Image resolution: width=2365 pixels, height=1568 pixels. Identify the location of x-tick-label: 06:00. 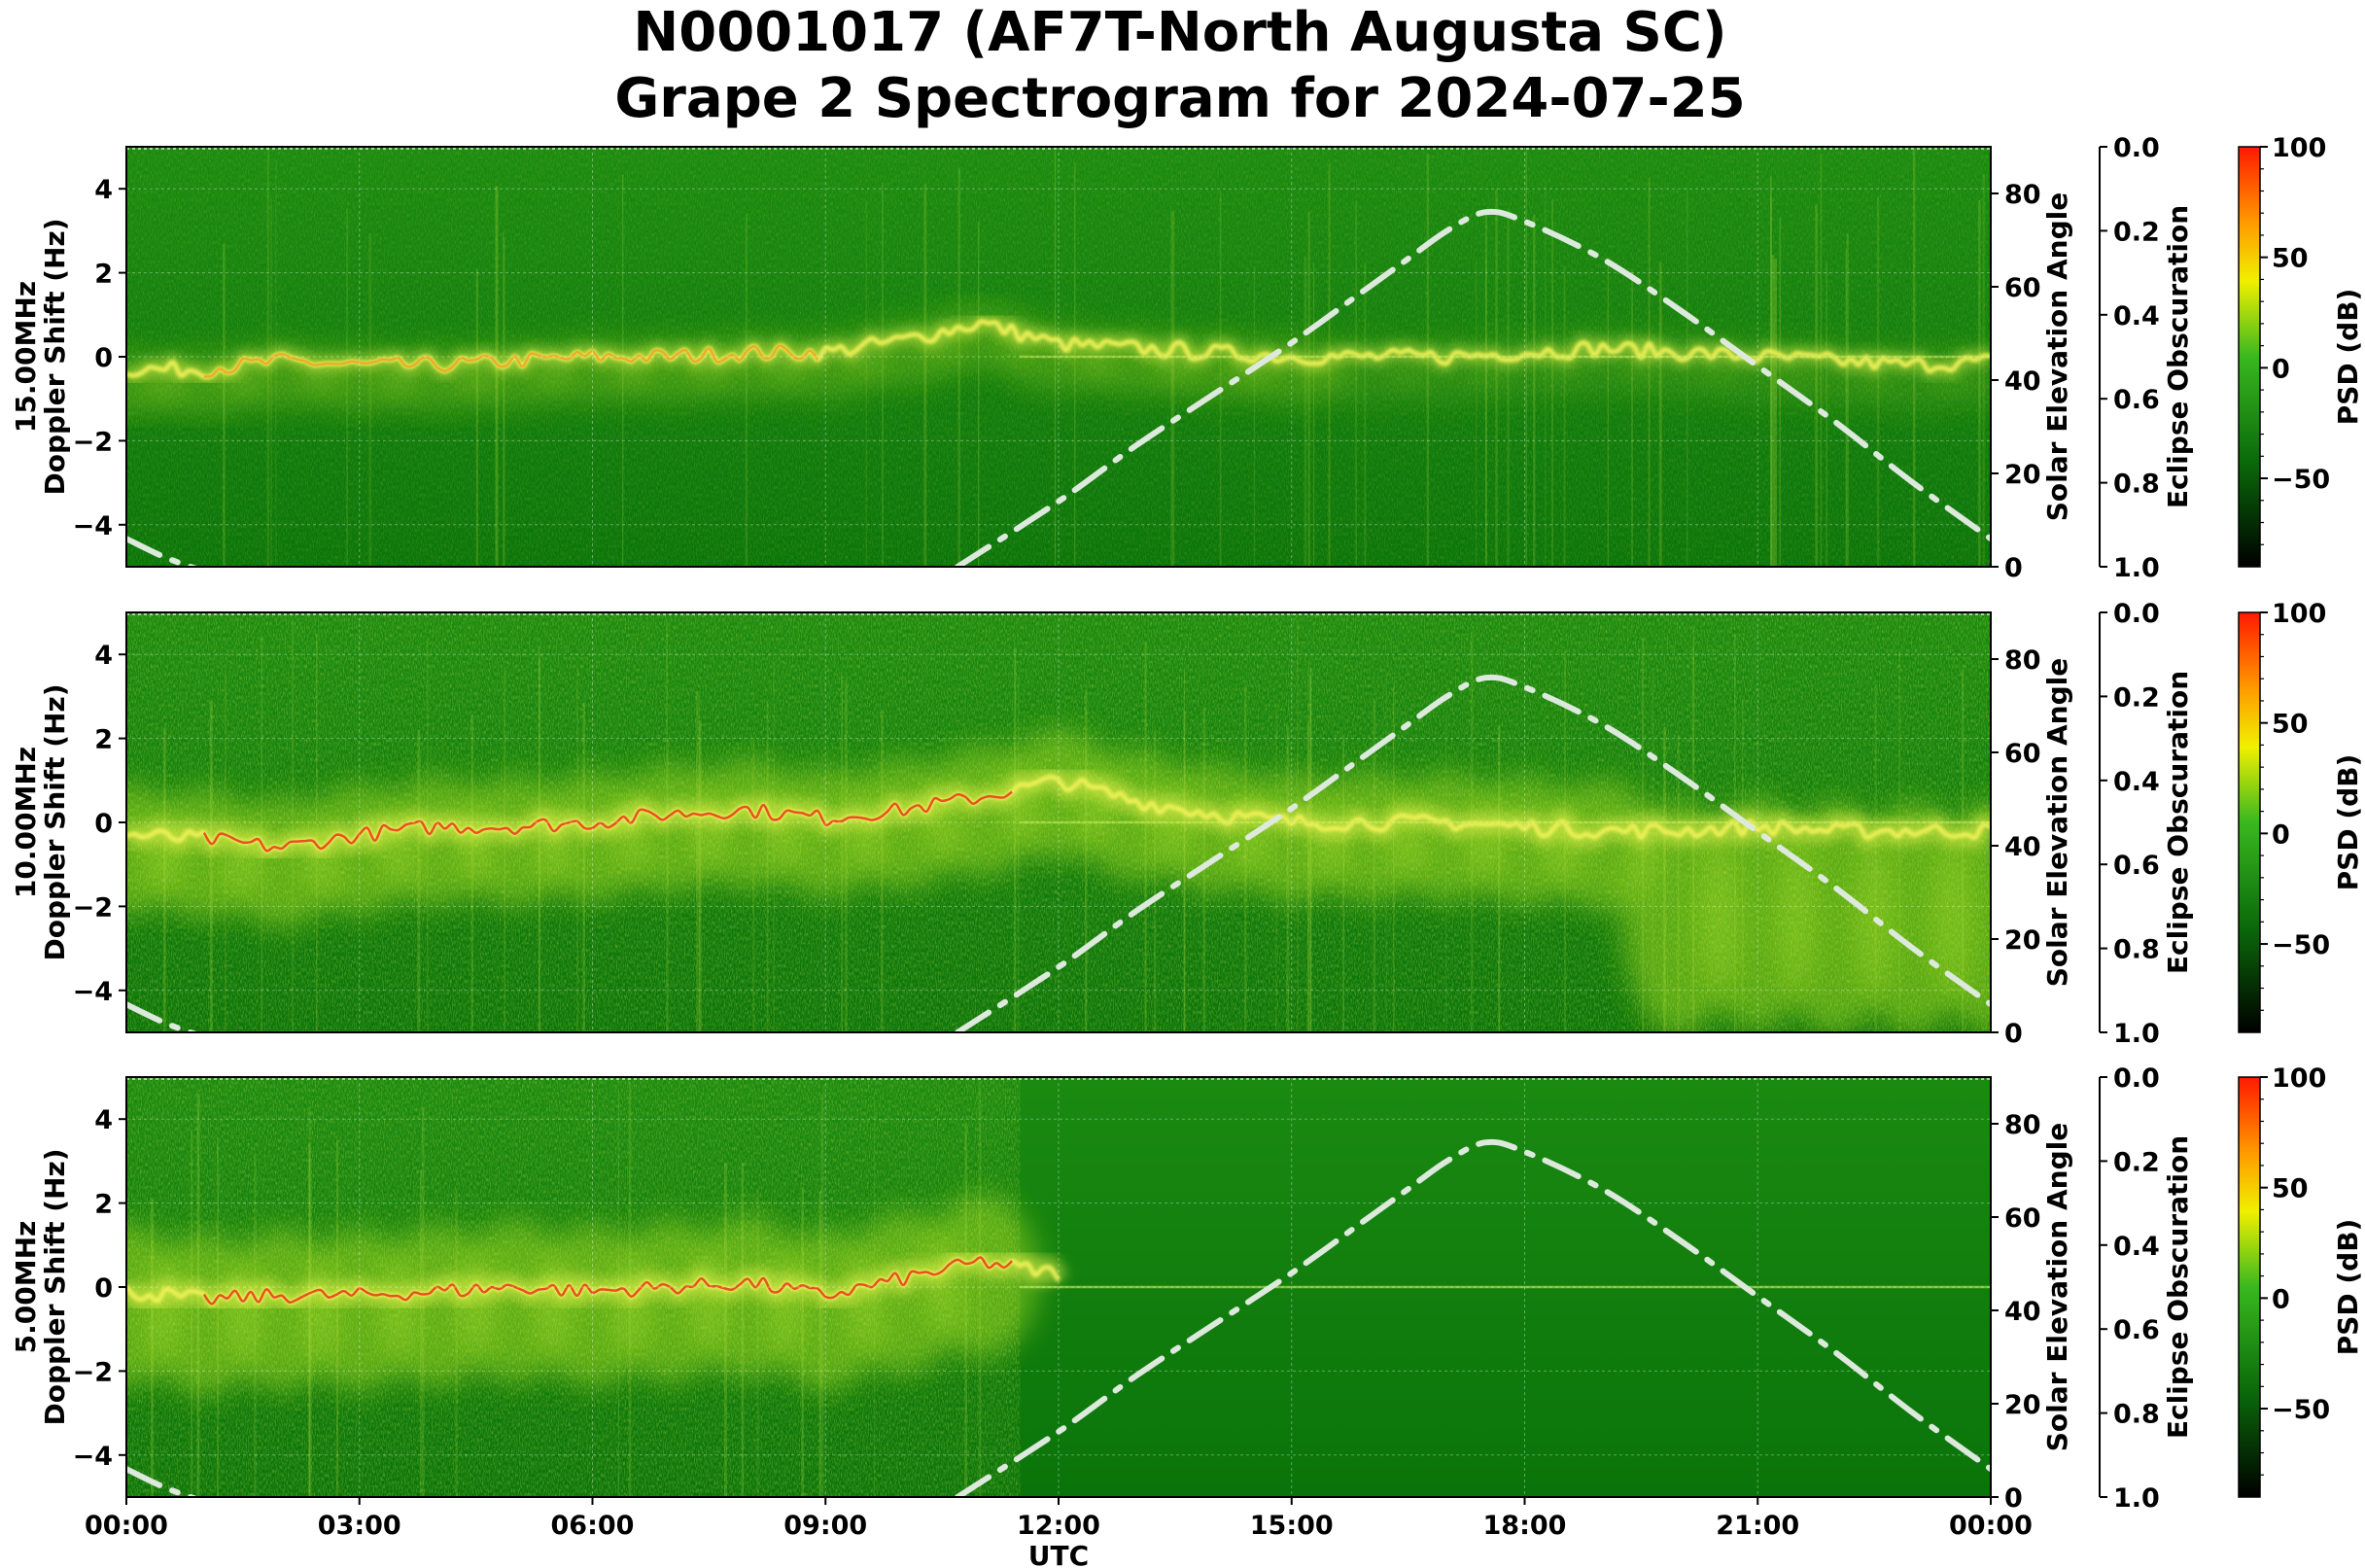
(593, 1526).